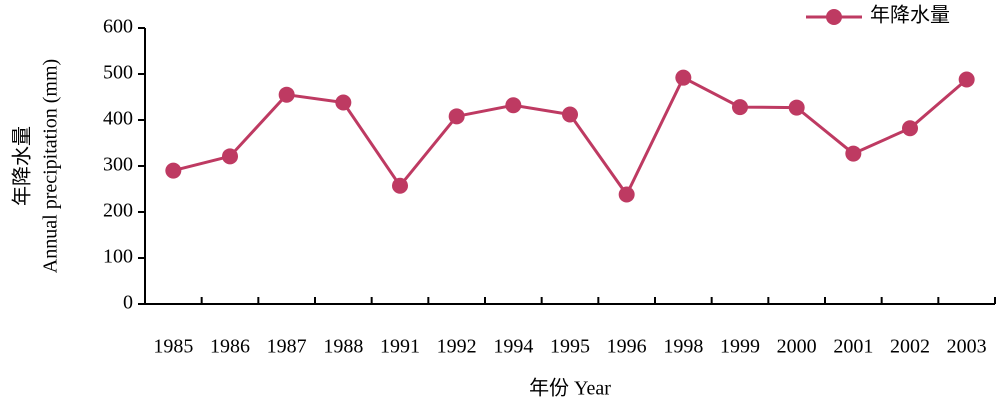  I want to click on x-tick-label: 2003, so click(967, 347).